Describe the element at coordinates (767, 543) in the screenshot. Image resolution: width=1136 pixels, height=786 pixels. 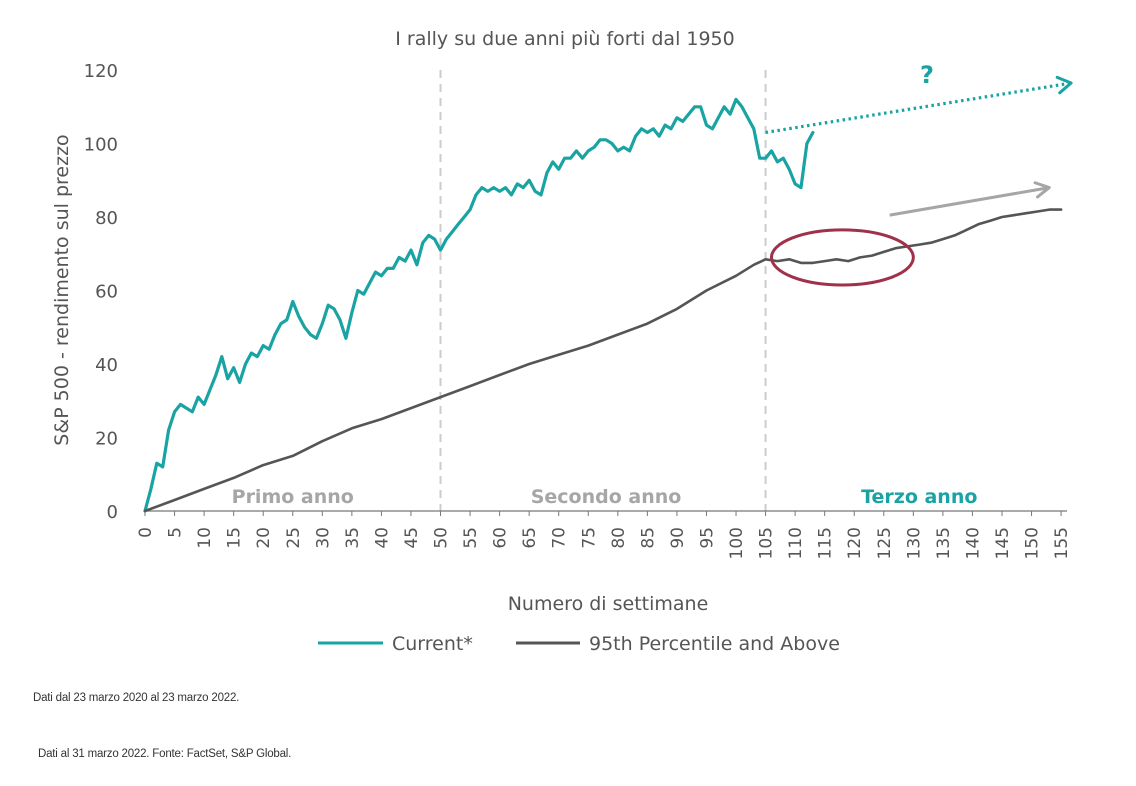
I see `x-tick-label: 105` at that location.